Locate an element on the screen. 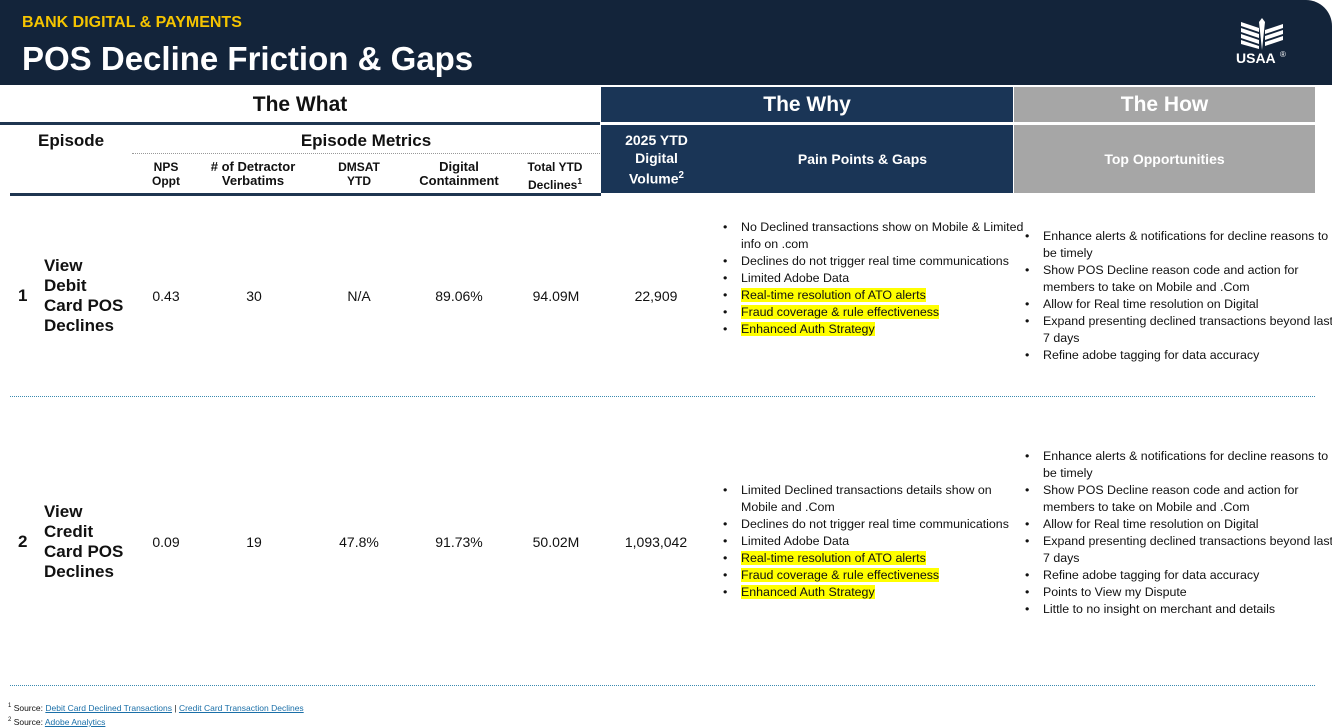 This screenshot has width=1332, height=728. col-opportunities: Top Opportunities is located at coordinates (1164, 159).